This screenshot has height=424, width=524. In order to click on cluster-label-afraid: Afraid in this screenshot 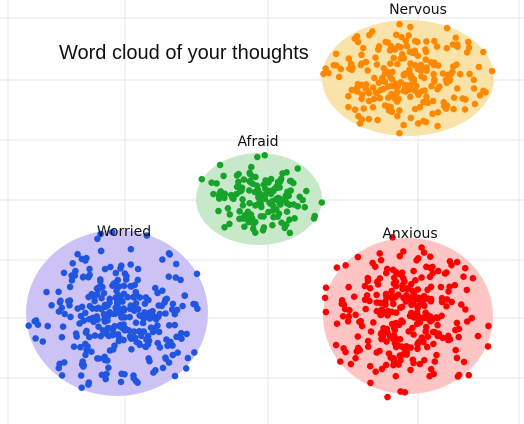, I will do `click(258, 142)`.